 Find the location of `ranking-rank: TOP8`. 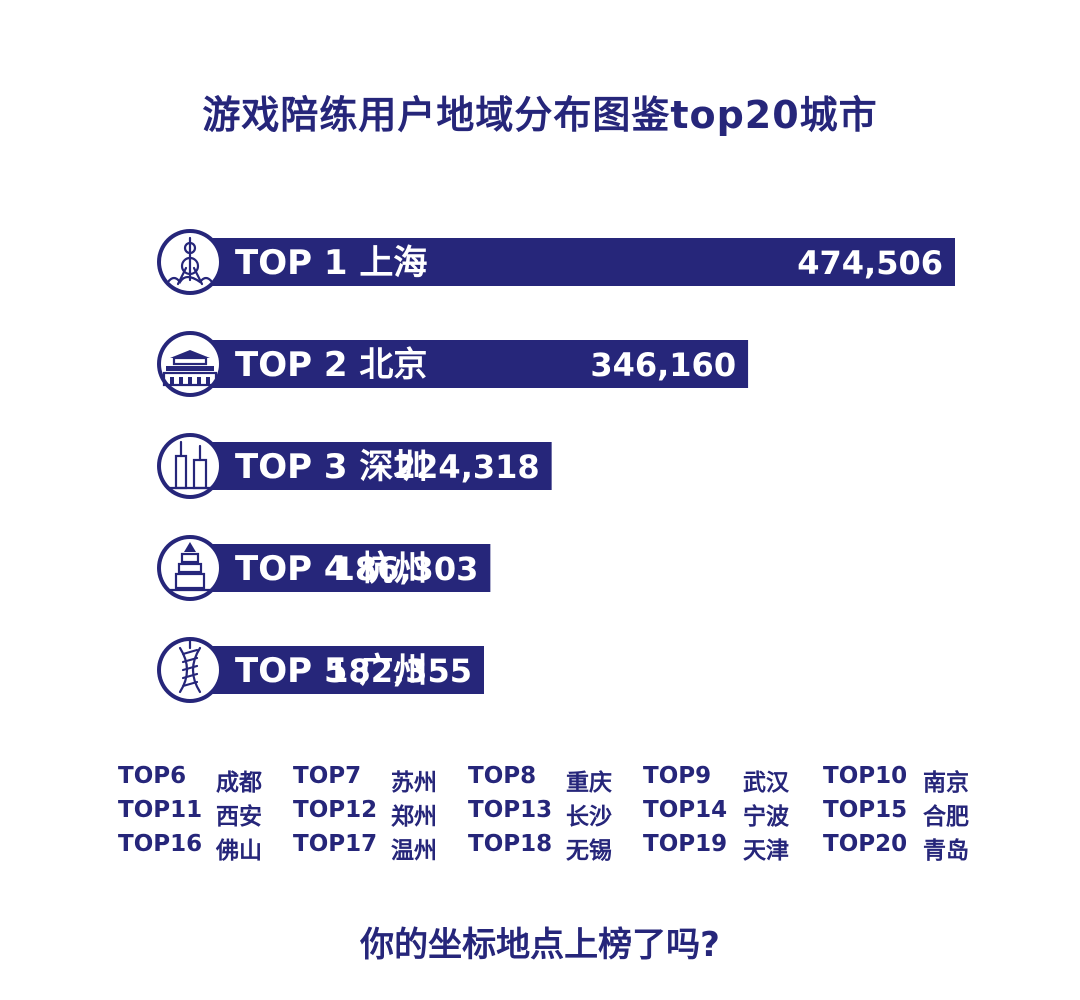

ranking-rank: TOP8 is located at coordinates (502, 776).